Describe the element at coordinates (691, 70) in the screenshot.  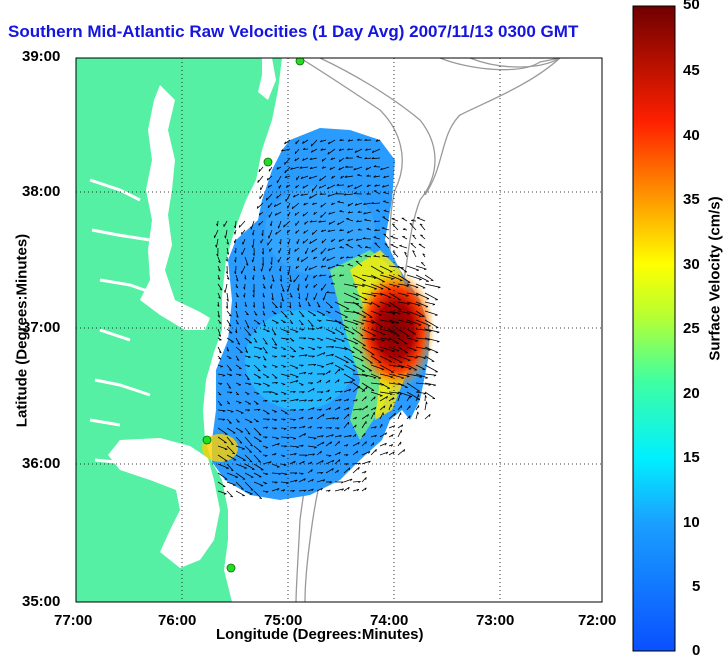
I see `colorbar-tick: 45` at that location.